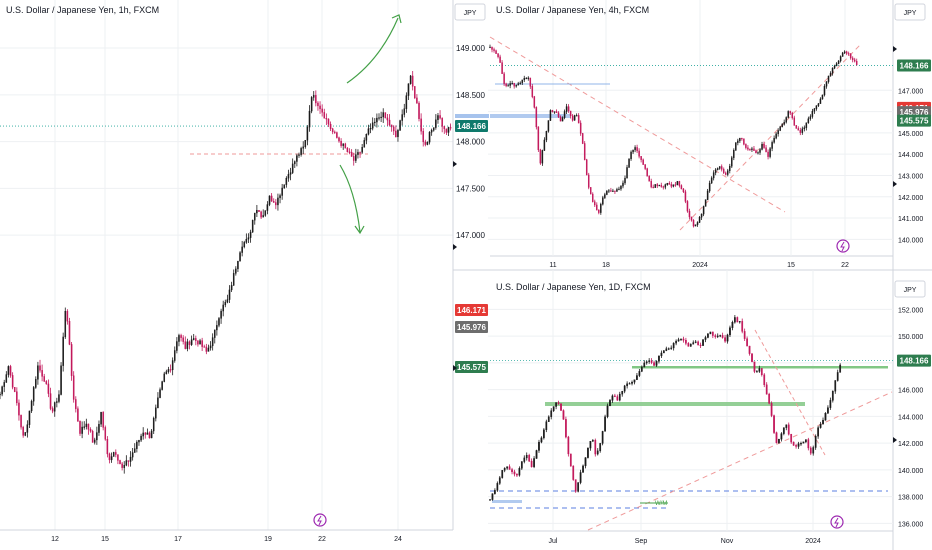 This screenshot has height=550, width=932. I want to click on hourly-marker-text: 145.976, so click(471, 327).